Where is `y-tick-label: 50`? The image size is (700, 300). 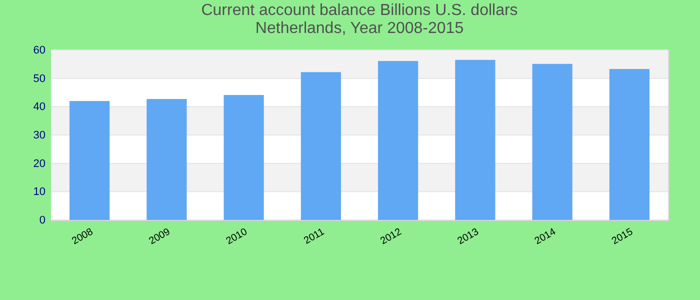
y-tick-label: 50 is located at coordinates (39, 78).